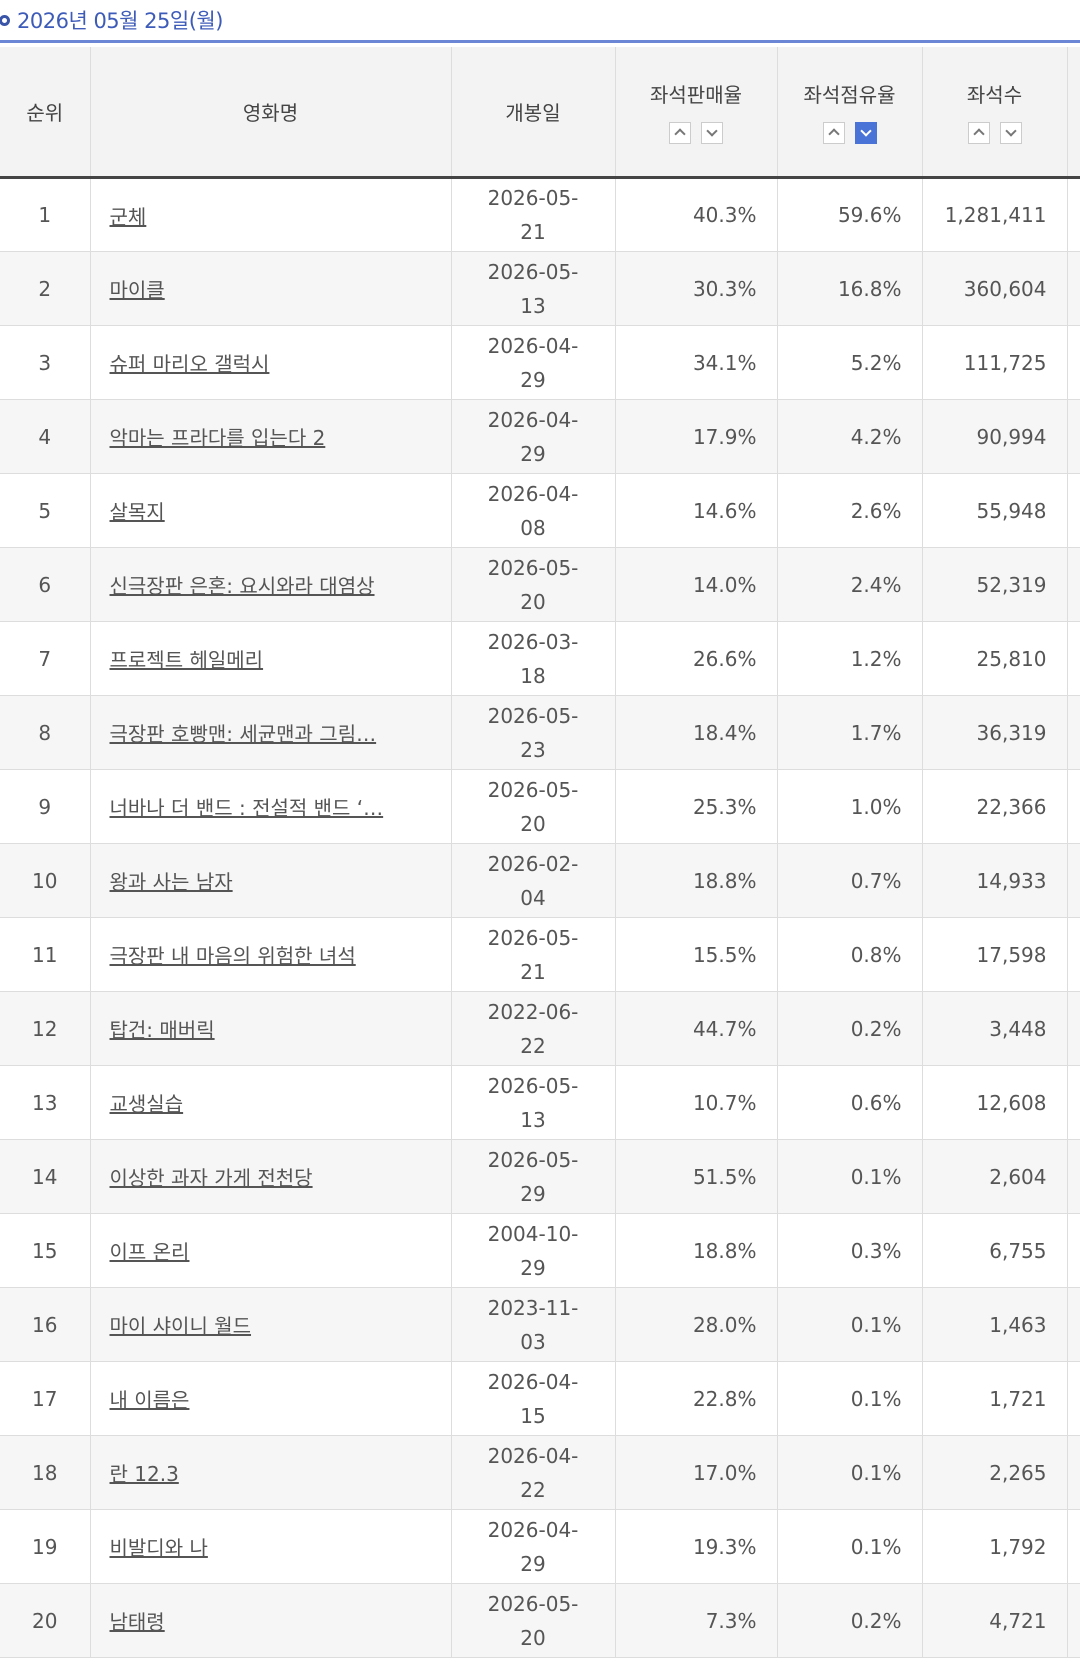  Describe the element at coordinates (137, 290) in the screenshot. I see `movie-title-link: 마이클` at that location.